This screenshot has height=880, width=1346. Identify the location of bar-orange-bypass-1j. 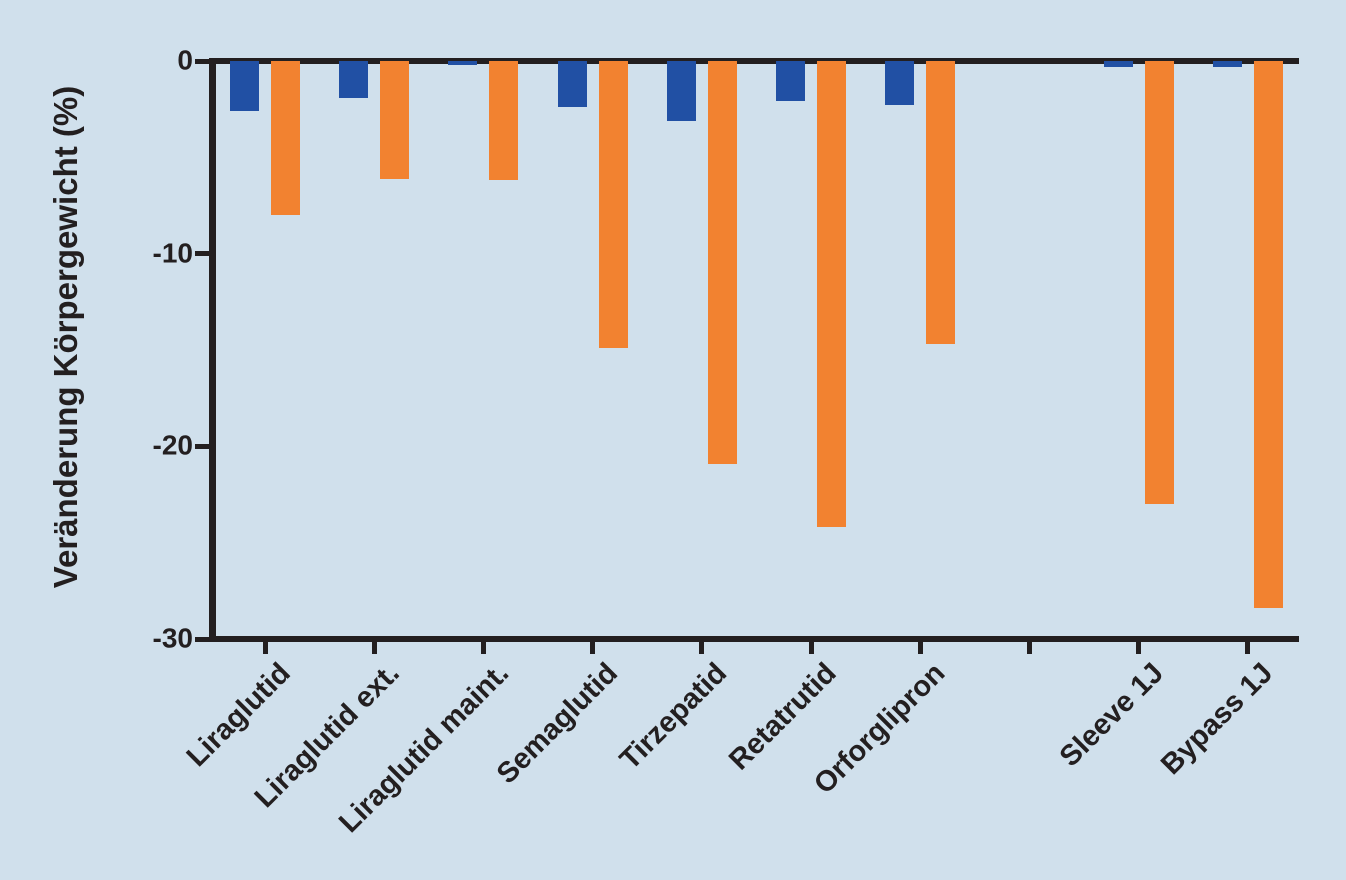
(1268, 335).